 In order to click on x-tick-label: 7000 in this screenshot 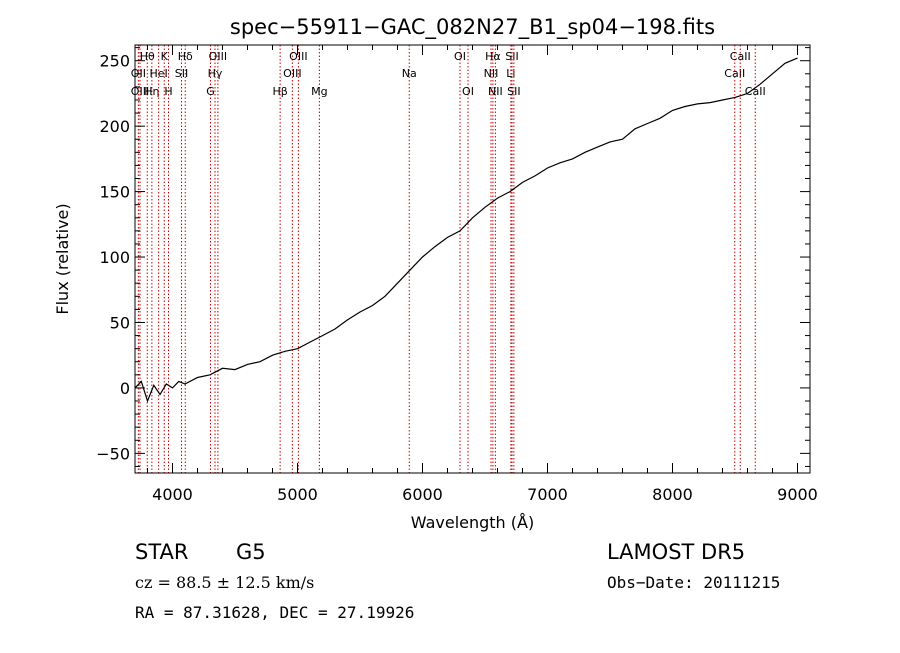, I will do `click(547, 494)`.